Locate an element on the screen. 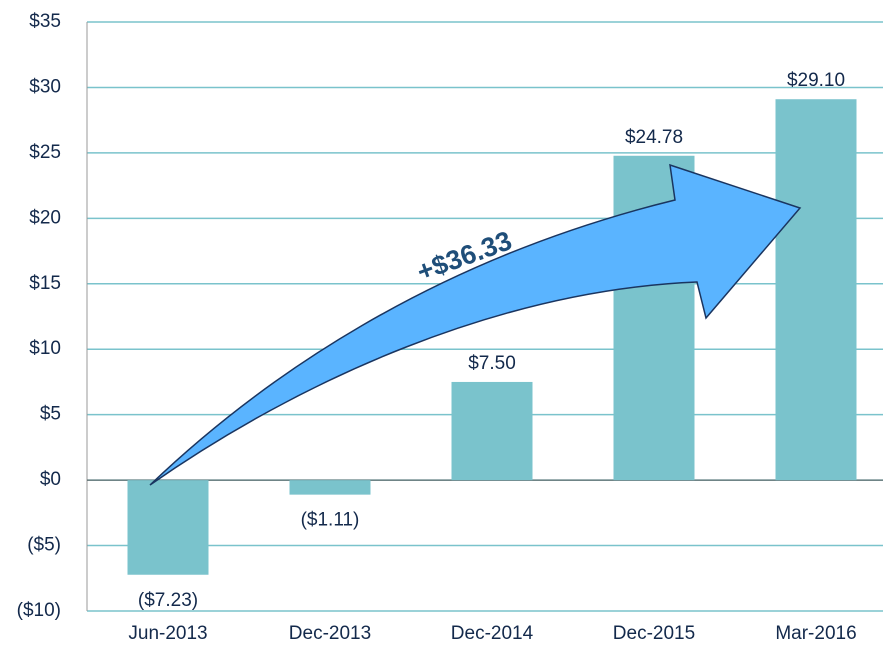 The height and width of the screenshot is (649, 883). x-tick-label: Dec-2014 is located at coordinates (492, 633).